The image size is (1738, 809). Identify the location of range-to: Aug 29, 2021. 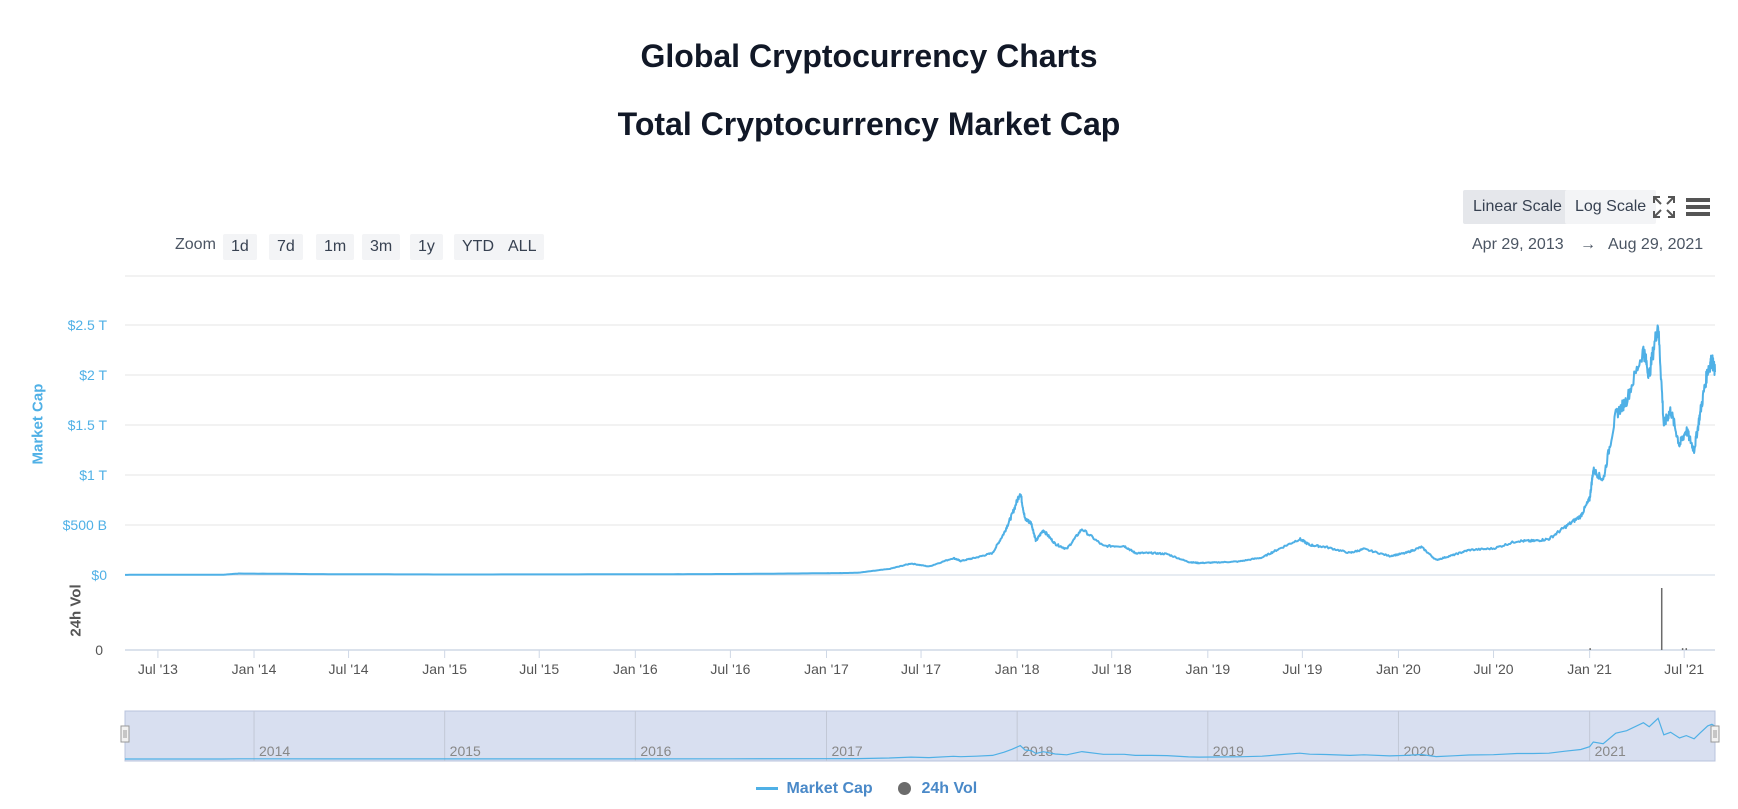
(1656, 244).